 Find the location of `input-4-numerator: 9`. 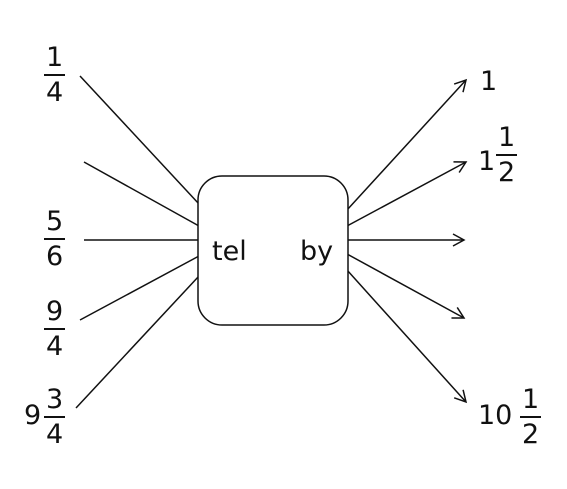

input-4-numerator: 9 is located at coordinates (55, 314).